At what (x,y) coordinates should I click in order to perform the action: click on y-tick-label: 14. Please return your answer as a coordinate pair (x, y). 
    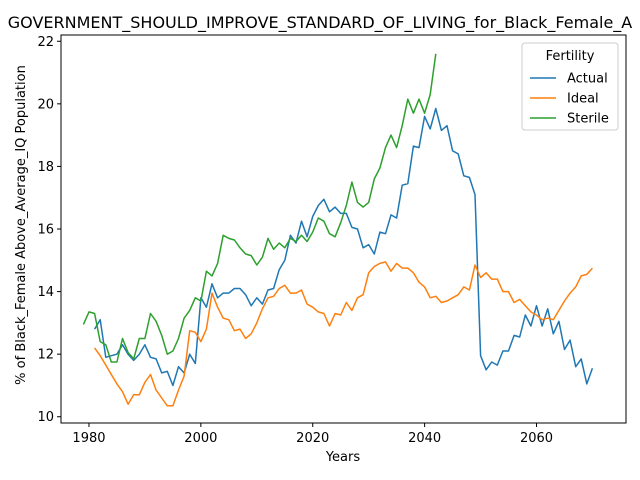
    Looking at the image, I should click on (45, 292).